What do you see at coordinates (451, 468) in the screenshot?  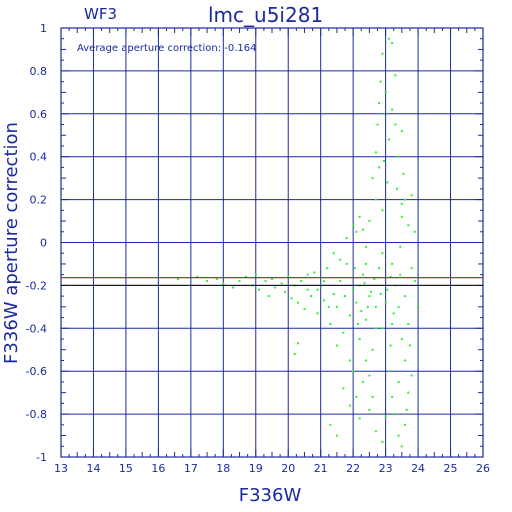 I see `x-tick-label: 25` at bounding box center [451, 468].